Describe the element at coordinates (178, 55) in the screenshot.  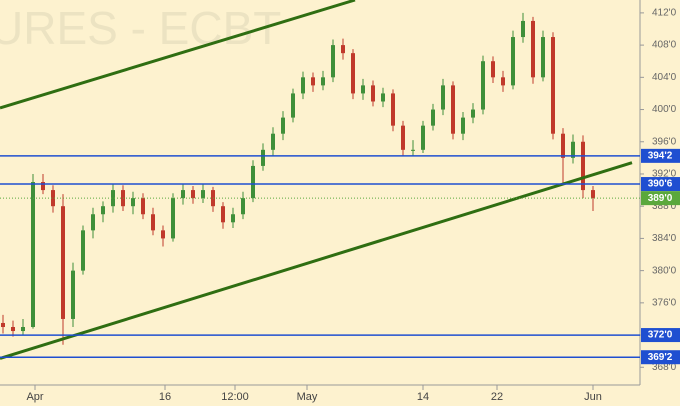
I see `trend-line` at that location.